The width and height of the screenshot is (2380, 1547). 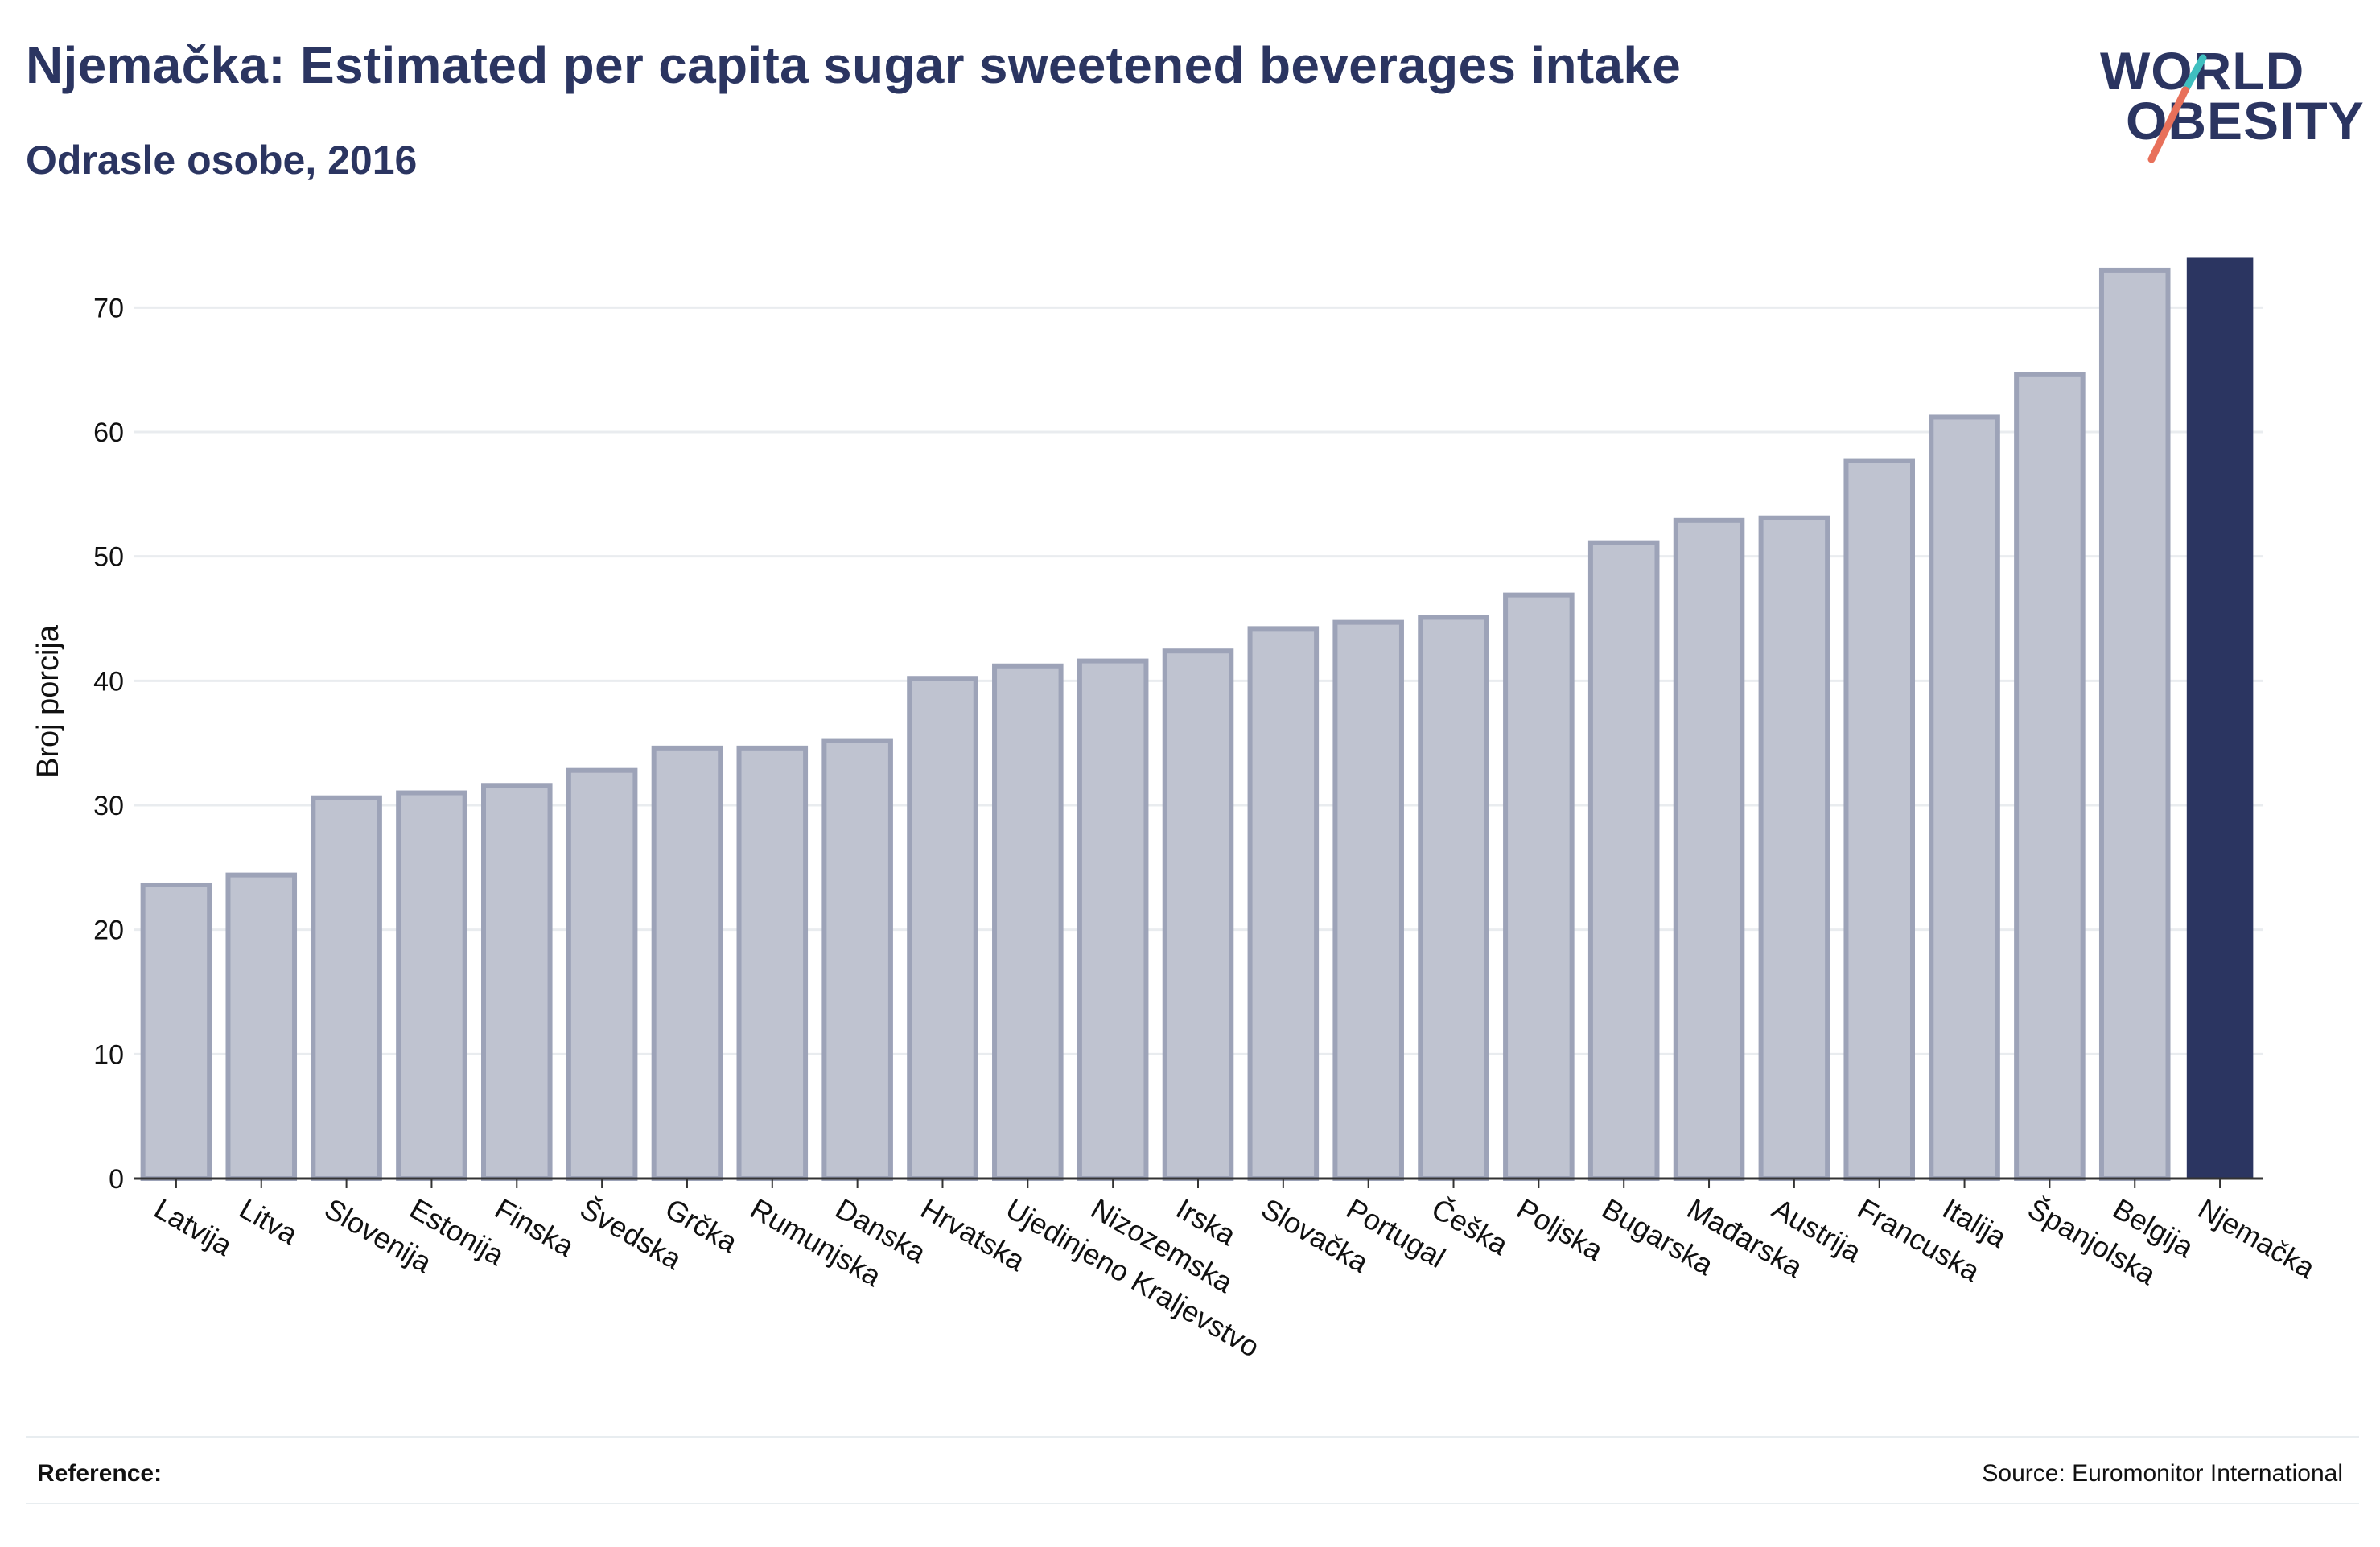 What do you see at coordinates (2162, 1473) in the screenshot?
I see `source-text: Source: Euromonitor International` at bounding box center [2162, 1473].